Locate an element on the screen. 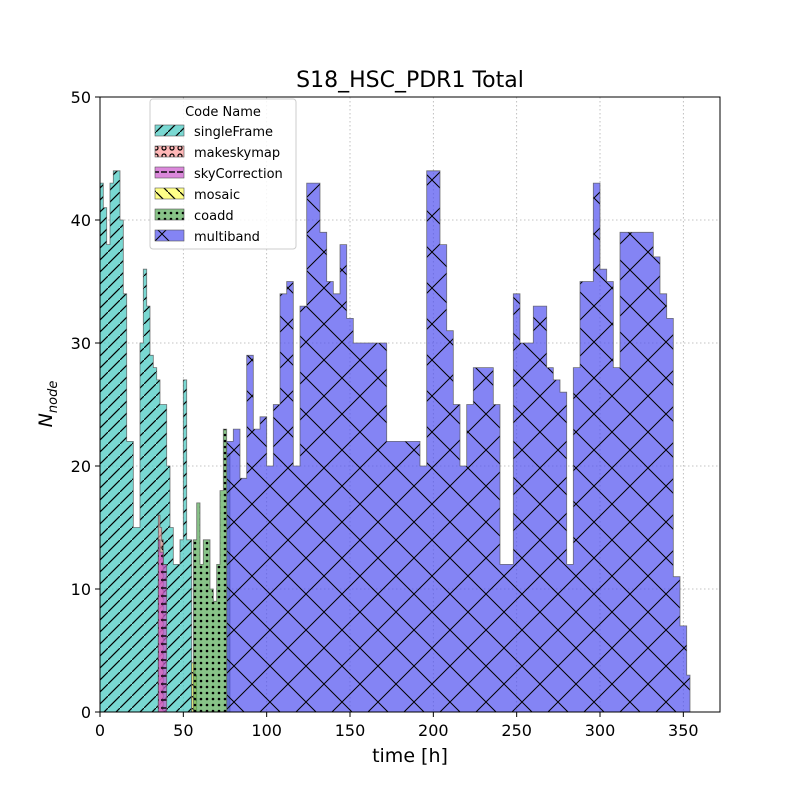  x-axis: 0 50 100 150 200 250 300 350 is located at coordinates (397, 726).